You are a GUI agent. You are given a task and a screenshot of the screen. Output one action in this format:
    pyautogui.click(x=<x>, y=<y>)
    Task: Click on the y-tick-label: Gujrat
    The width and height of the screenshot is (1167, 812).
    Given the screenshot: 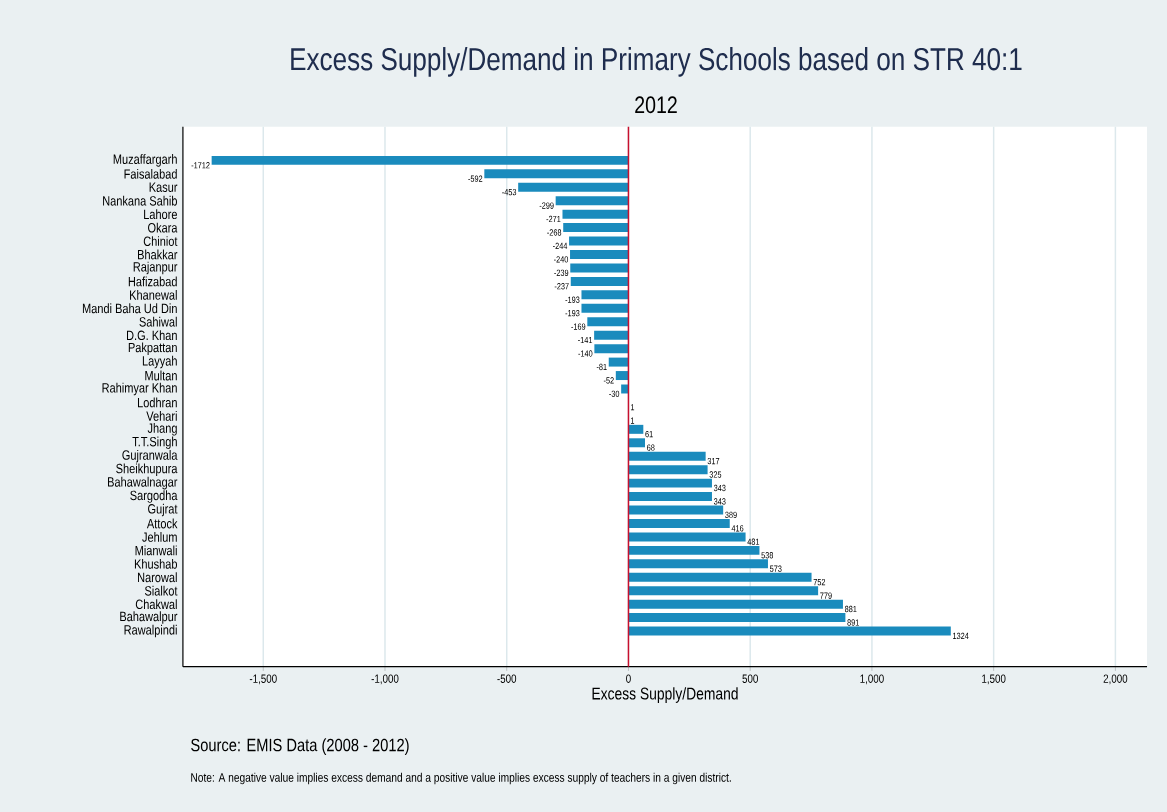 What is the action you would take?
    pyautogui.click(x=163, y=510)
    